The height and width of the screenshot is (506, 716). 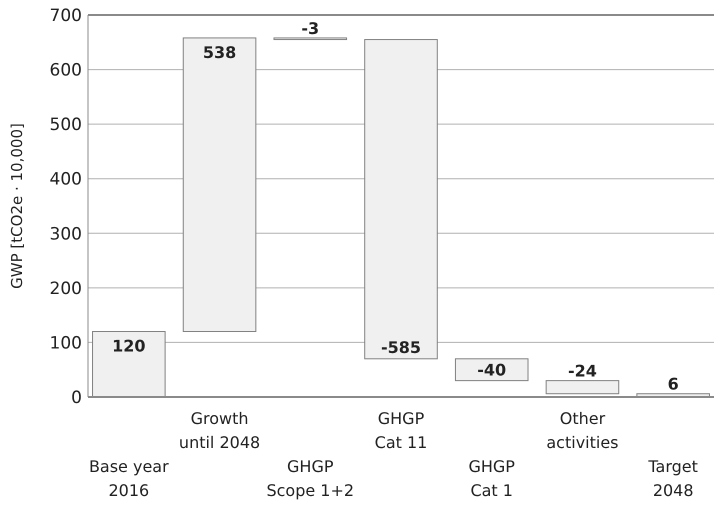 I want to click on data-label: -3, so click(x=310, y=28).